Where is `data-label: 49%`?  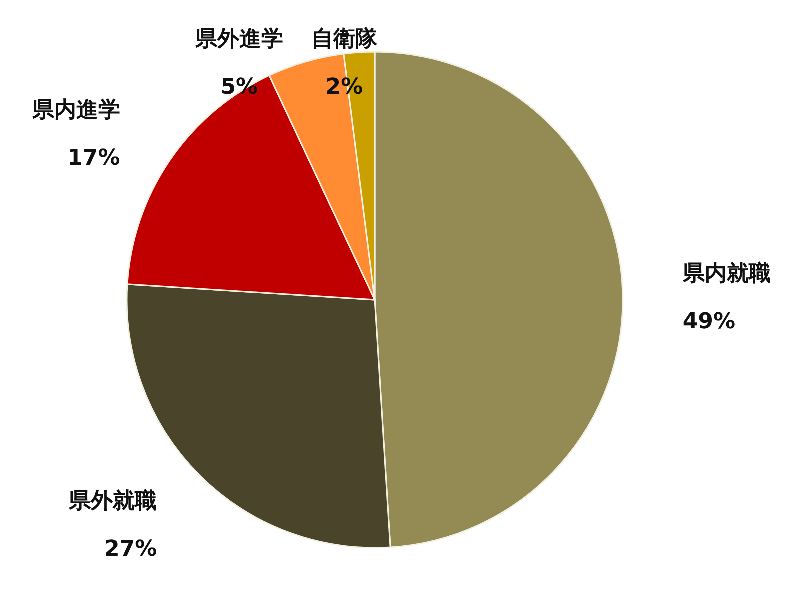
data-label: 49% is located at coordinates (709, 321).